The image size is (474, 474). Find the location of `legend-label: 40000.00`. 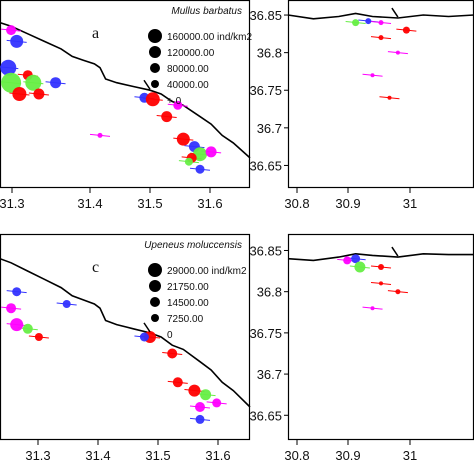

legend-label: 40000.00 is located at coordinates (188, 85).